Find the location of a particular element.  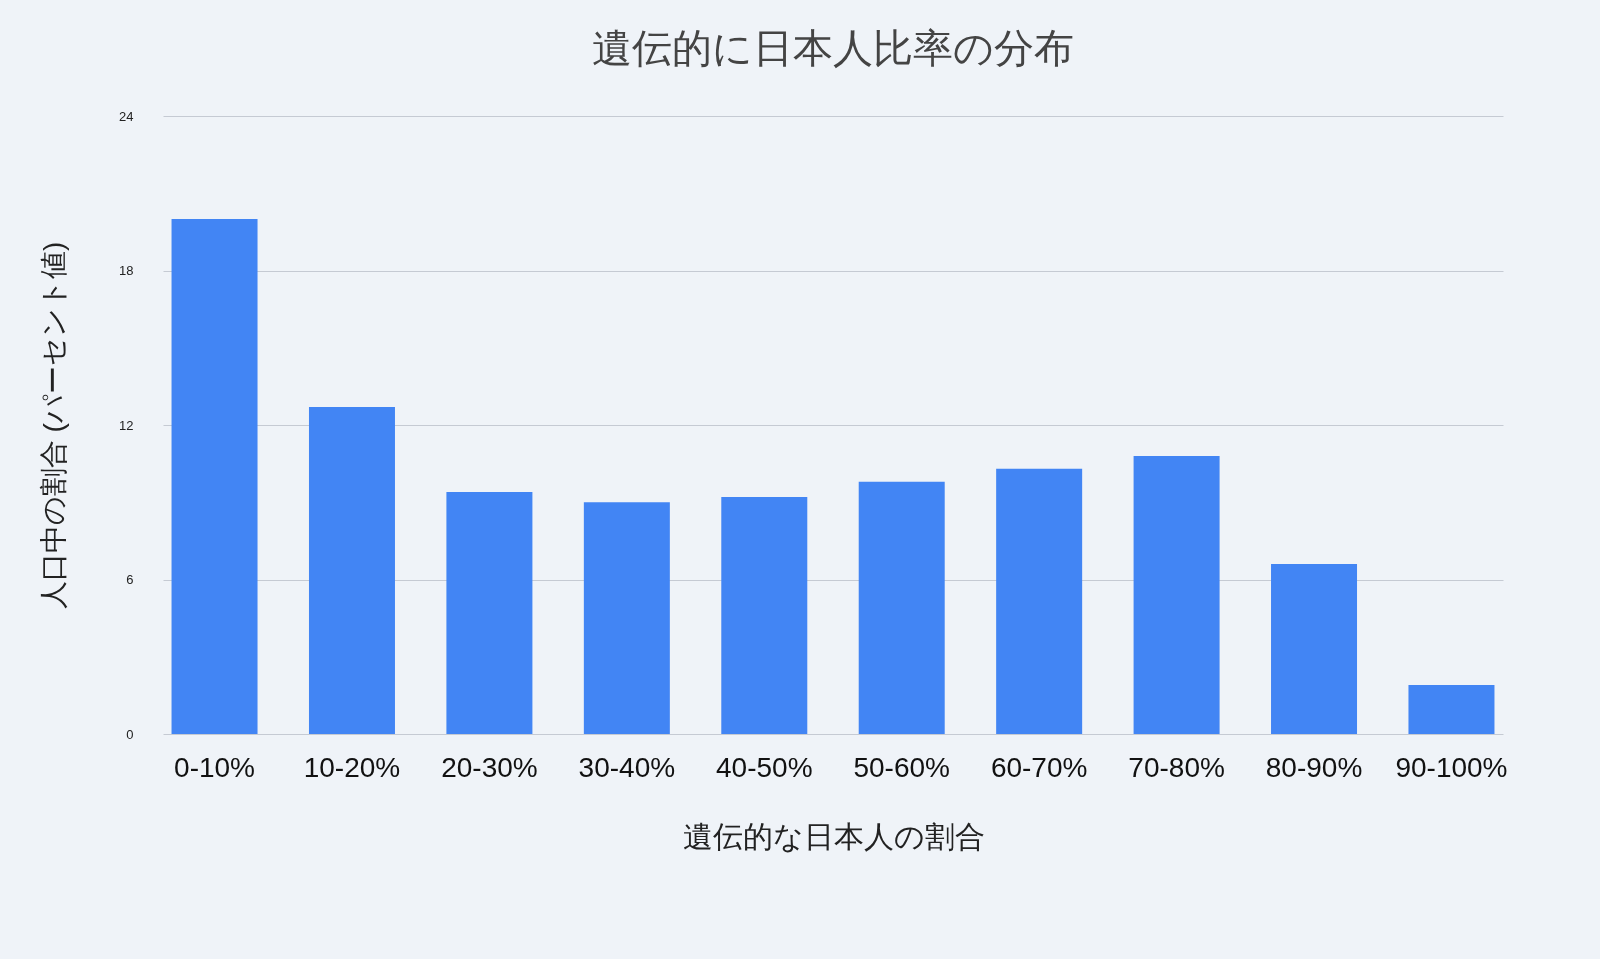

chart-title: 遺伝的に日本人比率の分布 is located at coordinates (833, 48).